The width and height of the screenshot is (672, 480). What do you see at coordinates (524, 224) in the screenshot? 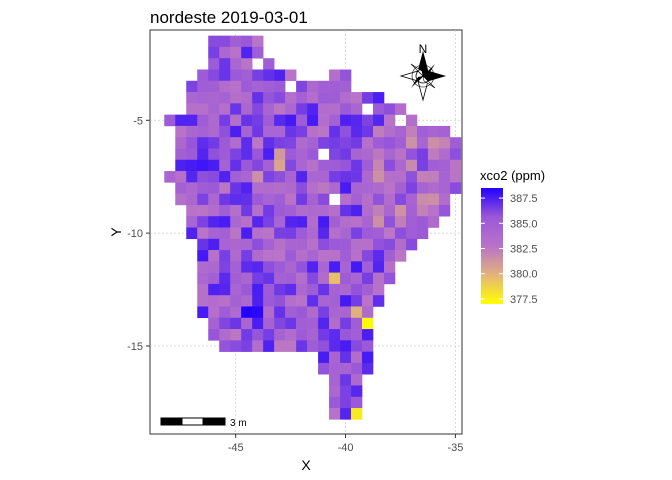
I see `legend-break-label: 385.0` at bounding box center [524, 224].